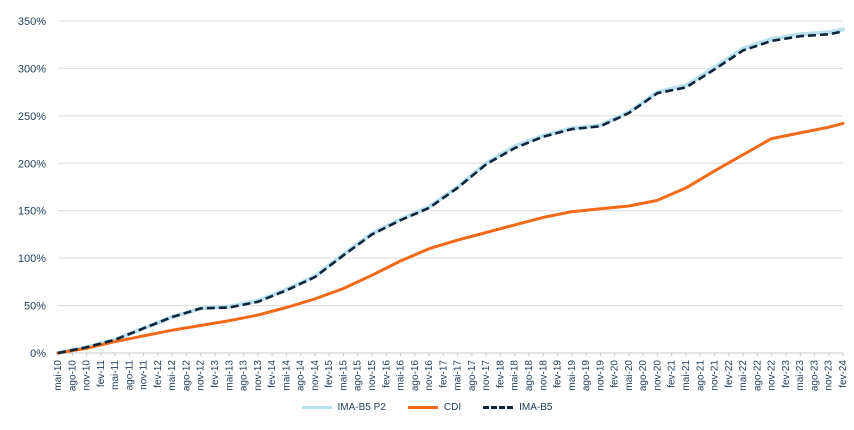 The image size is (854, 430). Describe the element at coordinates (843, 374) in the screenshot. I see `x-tick-label: fev-24` at that location.